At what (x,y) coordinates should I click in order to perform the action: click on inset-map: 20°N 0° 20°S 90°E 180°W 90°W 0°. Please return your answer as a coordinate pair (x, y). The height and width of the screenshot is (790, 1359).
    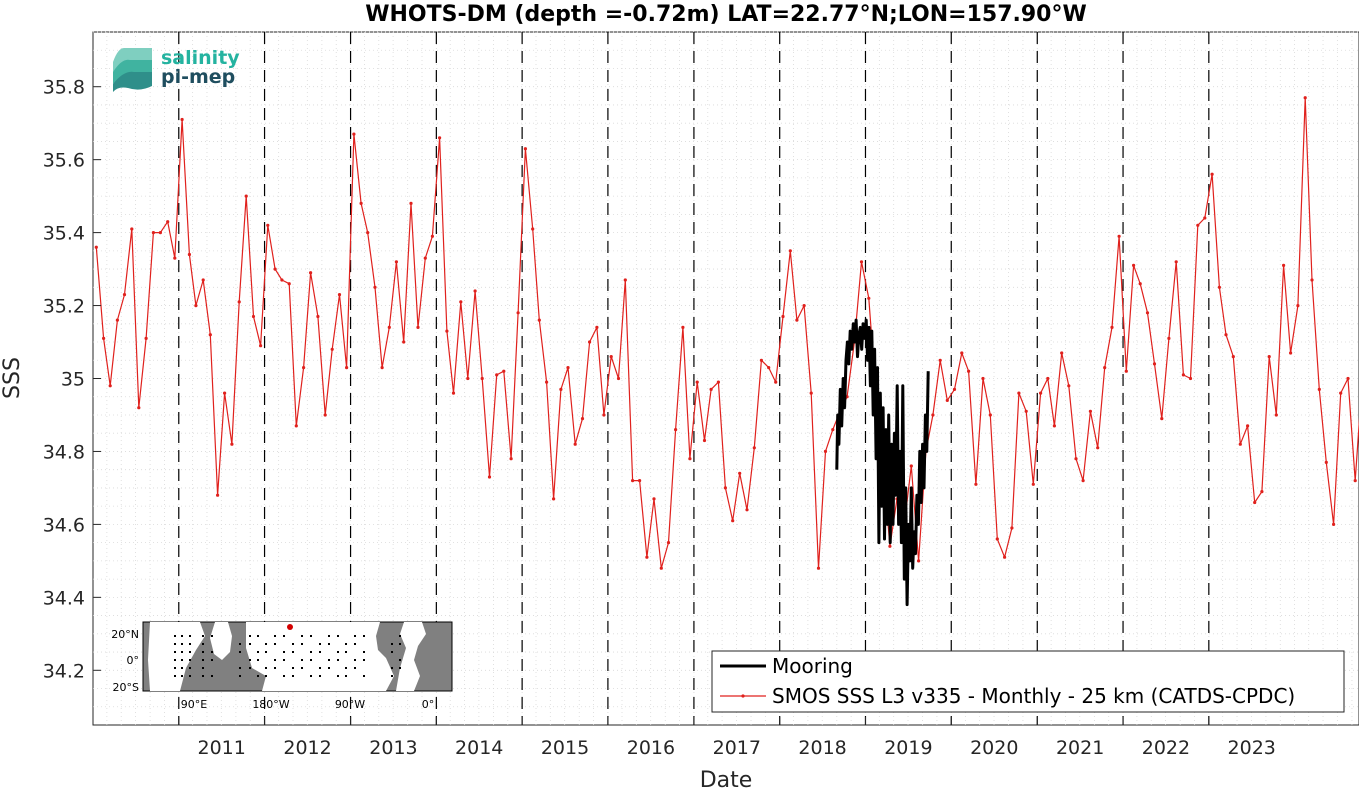
    Looking at the image, I should click on (282, 666).